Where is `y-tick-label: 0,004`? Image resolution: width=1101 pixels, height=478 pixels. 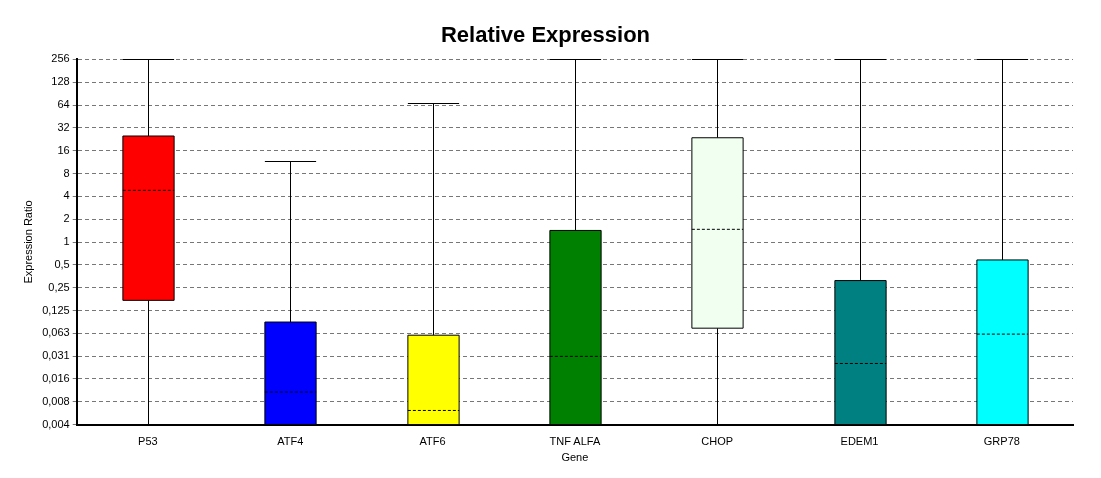
y-tick-label: 0,004 is located at coordinates (56, 423).